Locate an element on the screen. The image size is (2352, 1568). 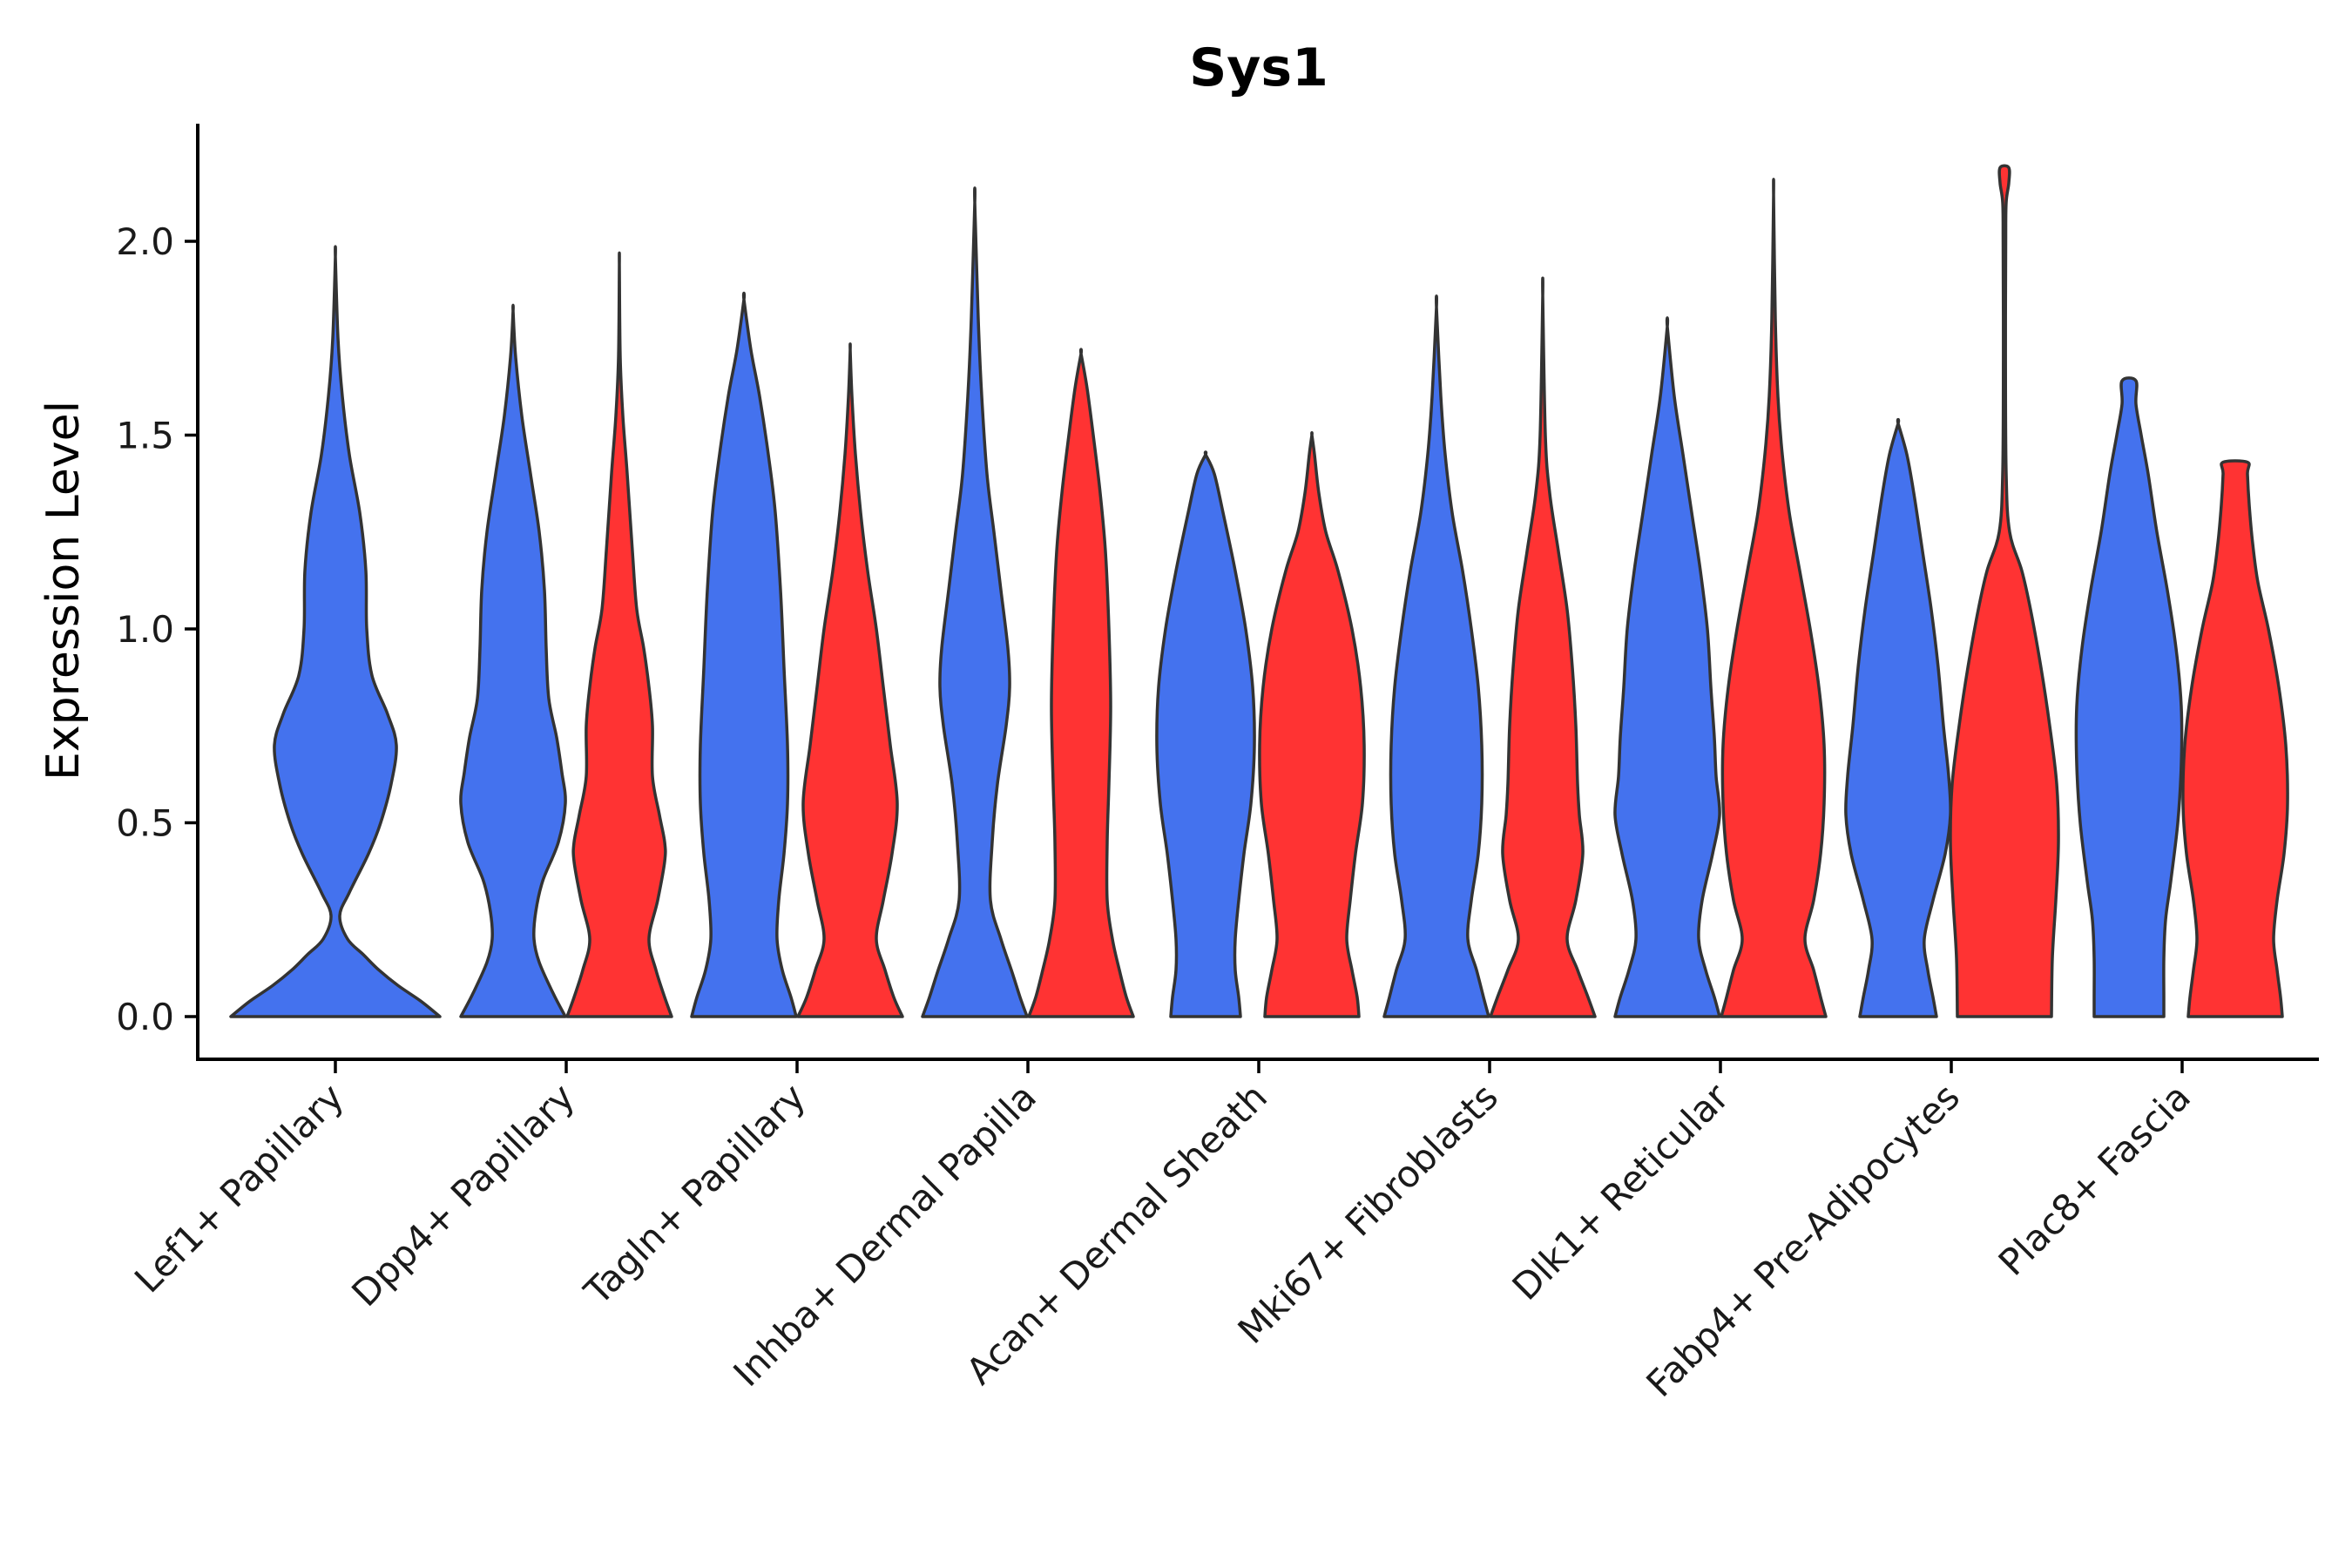
x-tick-label: Dpp4+ Papillary is located at coordinates (463, 1195).